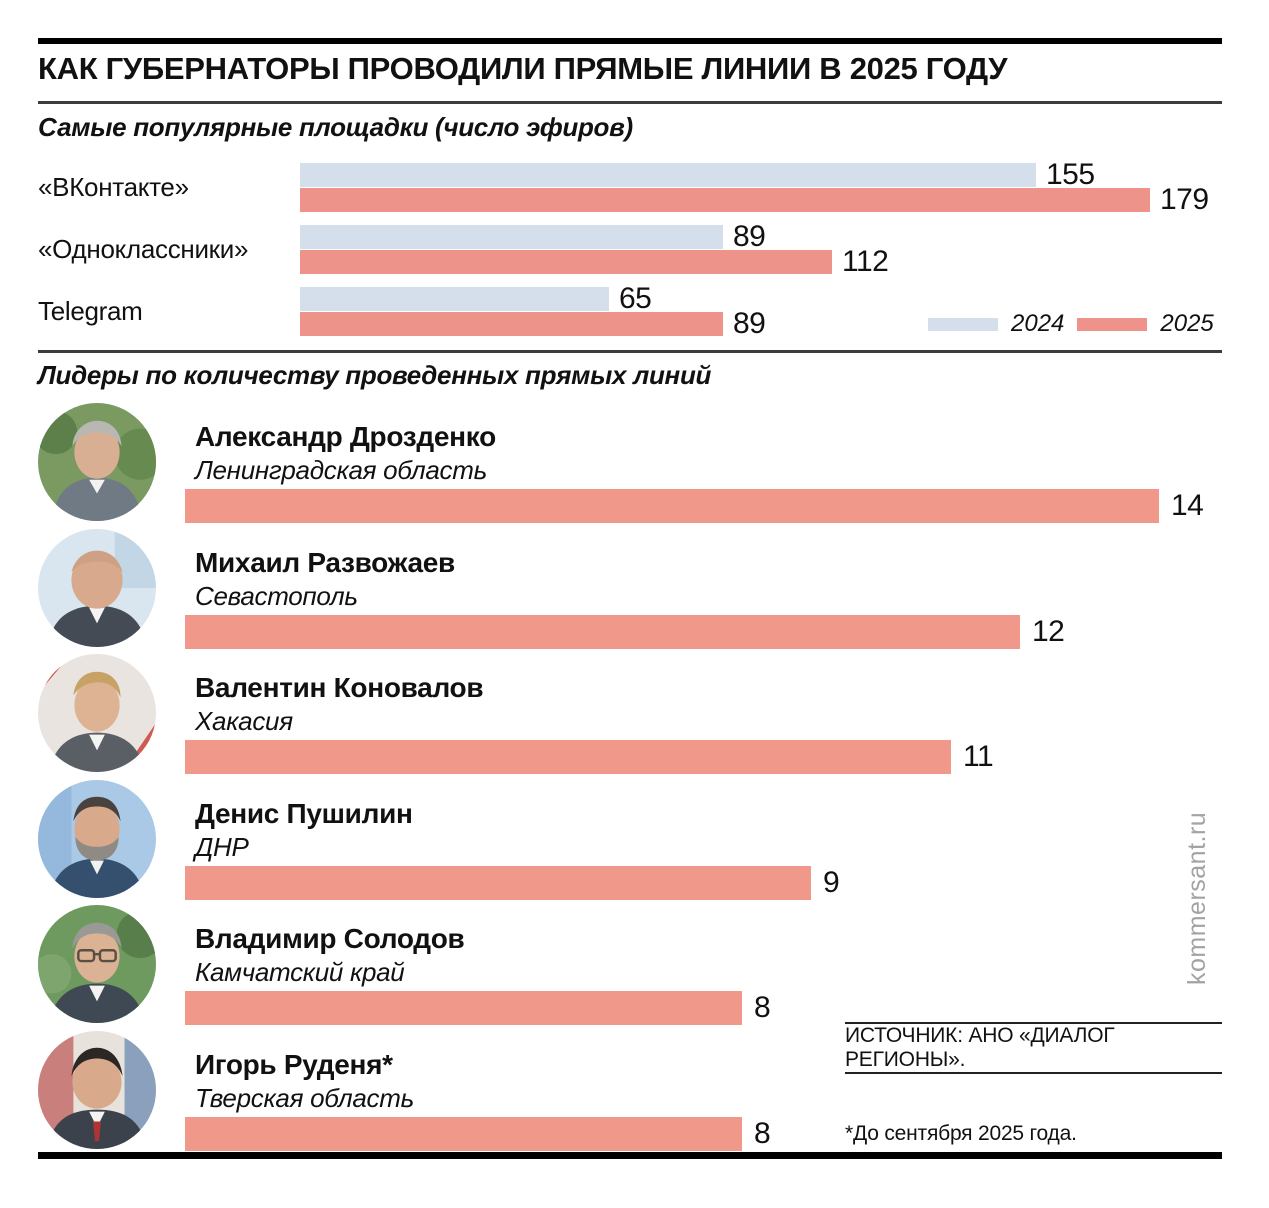 This screenshot has width=1269, height=1208. What do you see at coordinates (963, 324) in the screenshot?
I see `legend-swatch-2024` at bounding box center [963, 324].